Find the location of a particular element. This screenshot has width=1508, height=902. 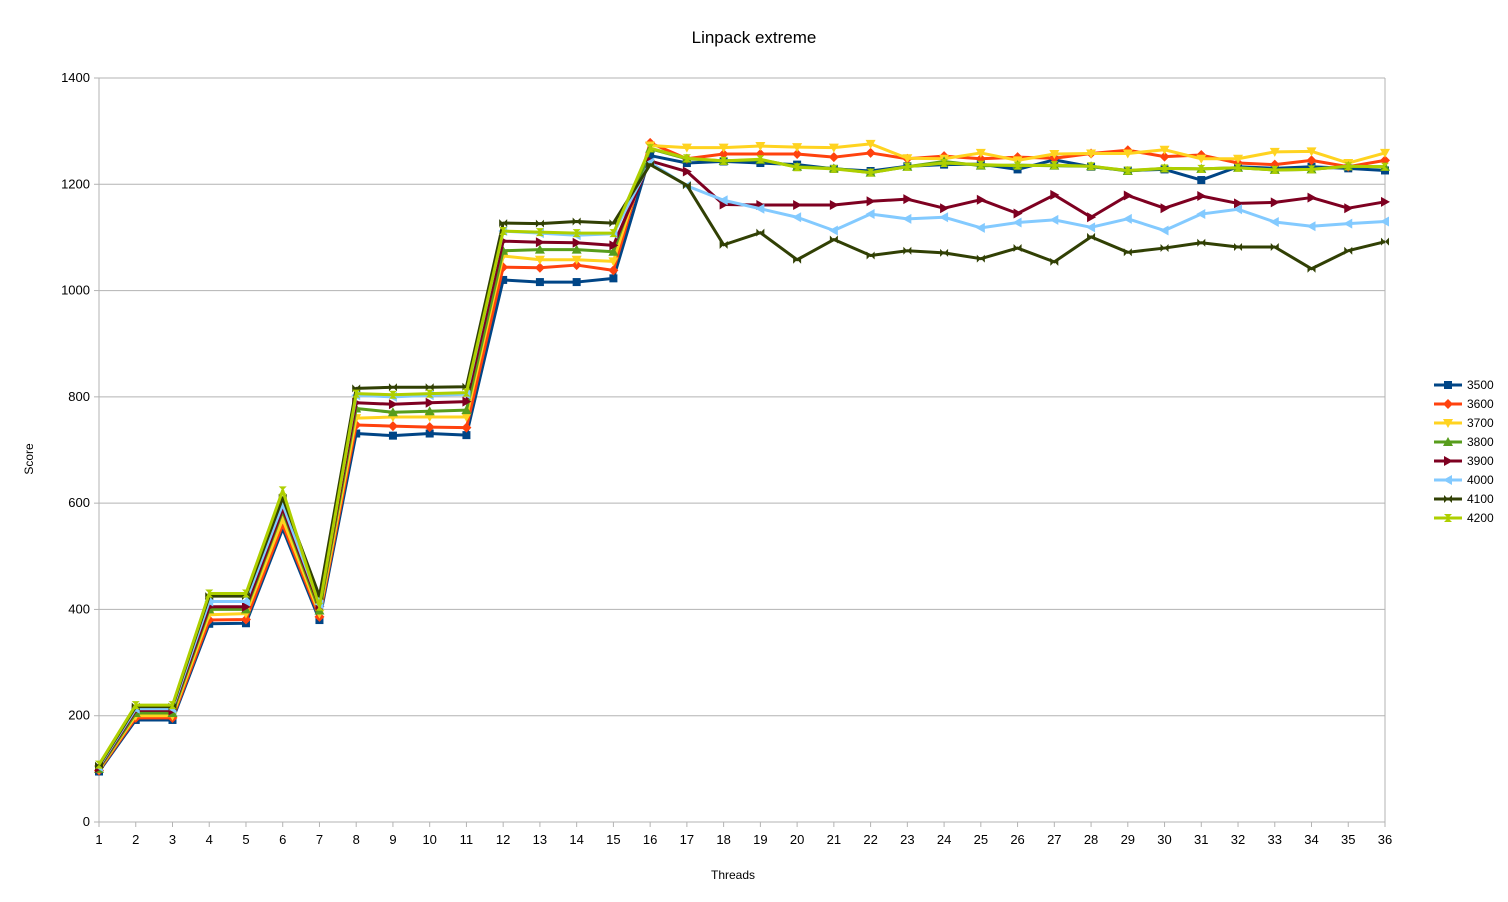

x-axis-title: Threads is located at coordinates (733, 875).